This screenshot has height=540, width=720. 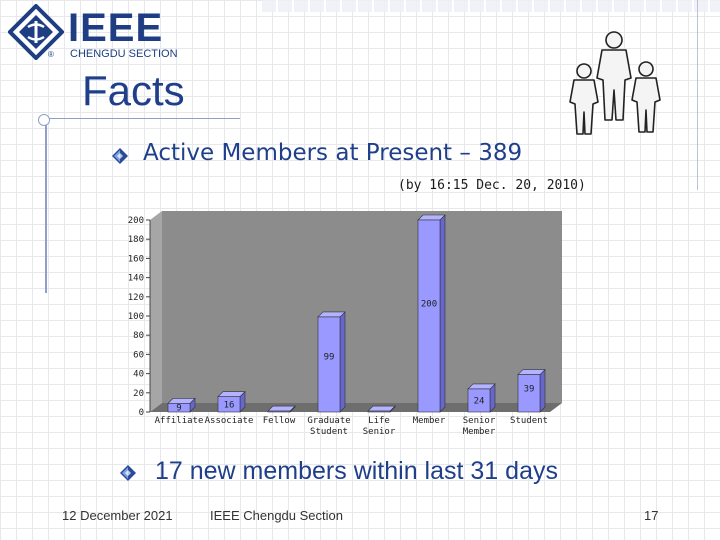 I want to click on logo-subtitle: CHENGDU SECTION, so click(x=124, y=54).